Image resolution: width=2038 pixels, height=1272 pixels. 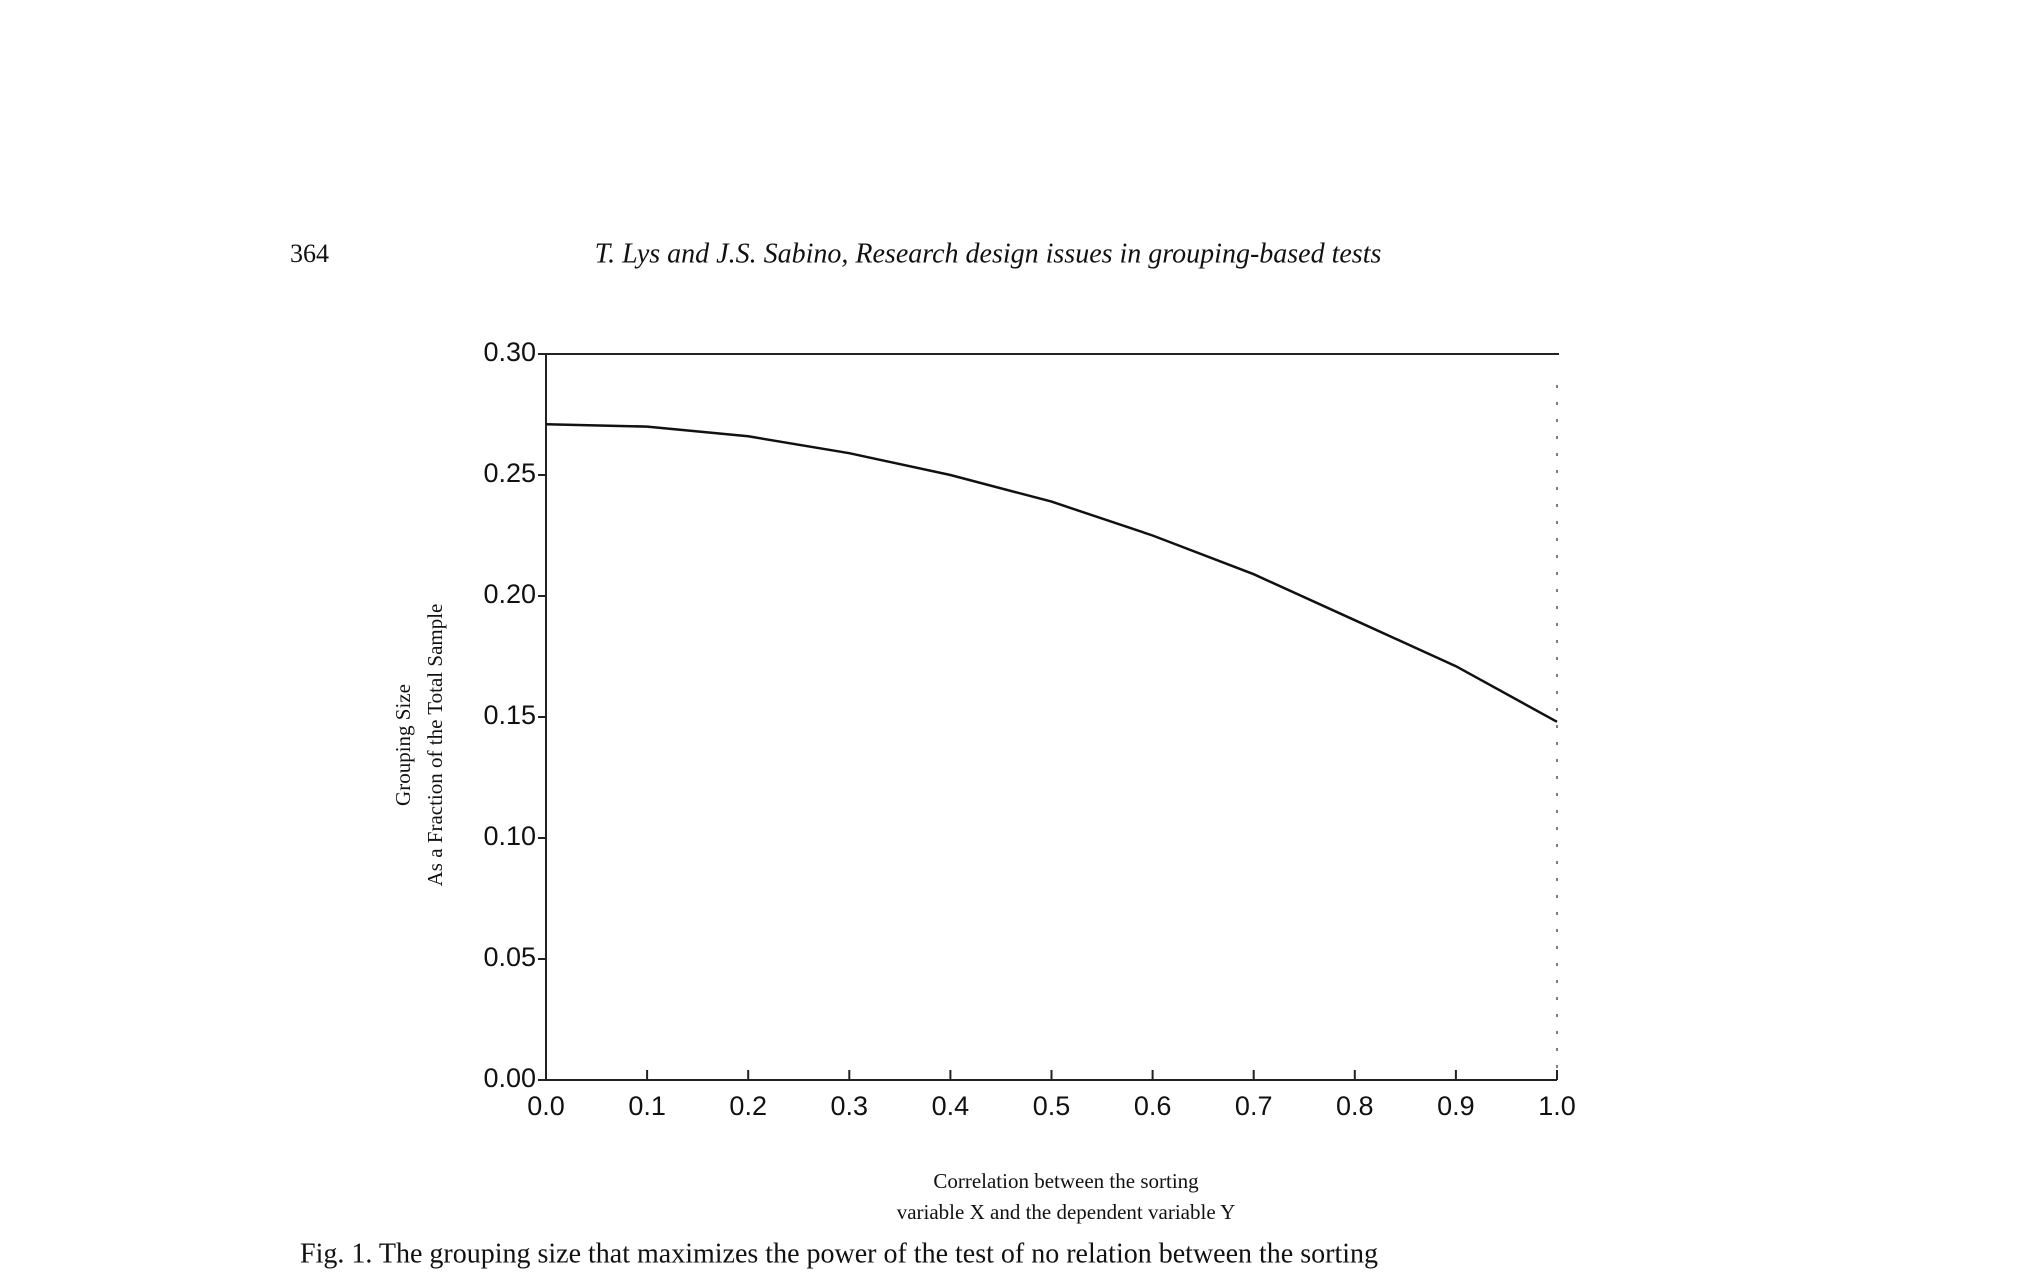 What do you see at coordinates (309, 253) in the screenshot?
I see `page-number: 364` at bounding box center [309, 253].